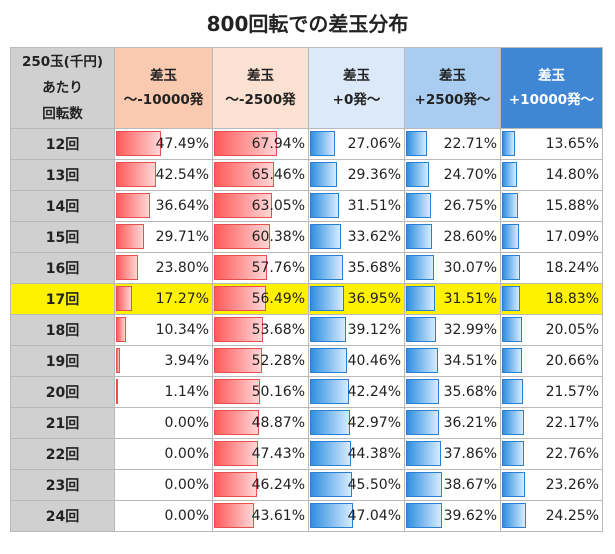 This screenshot has height=554, width=615. What do you see at coordinates (356, 88) in the screenshot?
I see `column-header: 差玉 +0発～` at bounding box center [356, 88].